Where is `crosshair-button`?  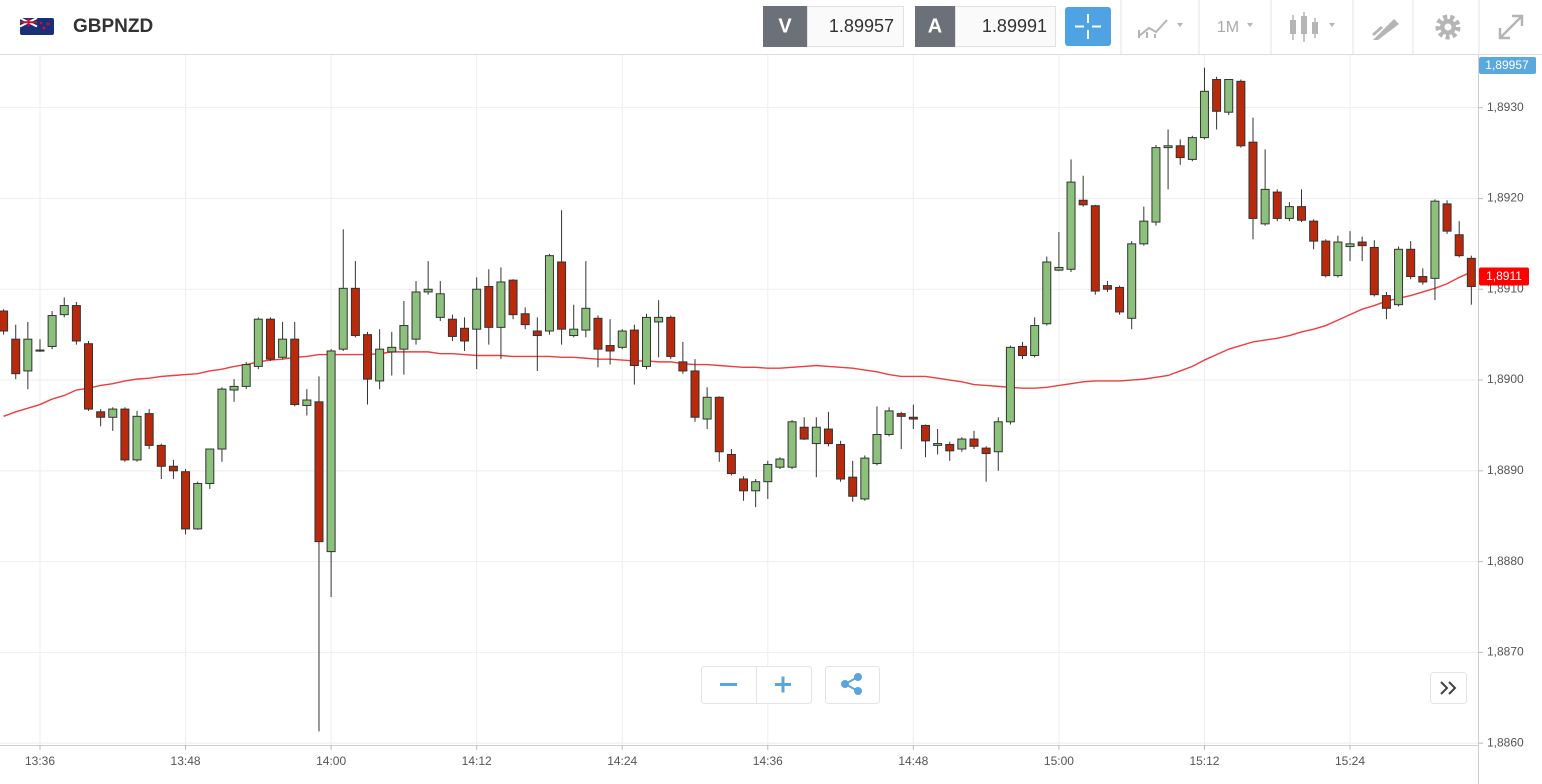 crosshair-button is located at coordinates (1088, 26).